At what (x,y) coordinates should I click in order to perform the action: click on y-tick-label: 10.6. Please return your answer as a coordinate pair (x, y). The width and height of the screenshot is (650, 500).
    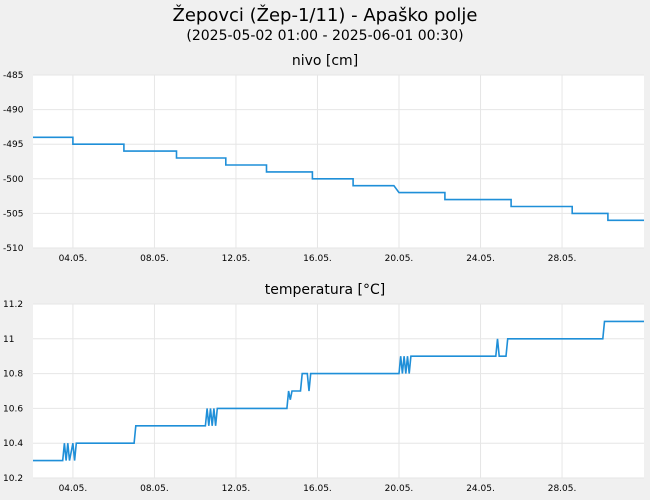
    Looking at the image, I should click on (13, 409).